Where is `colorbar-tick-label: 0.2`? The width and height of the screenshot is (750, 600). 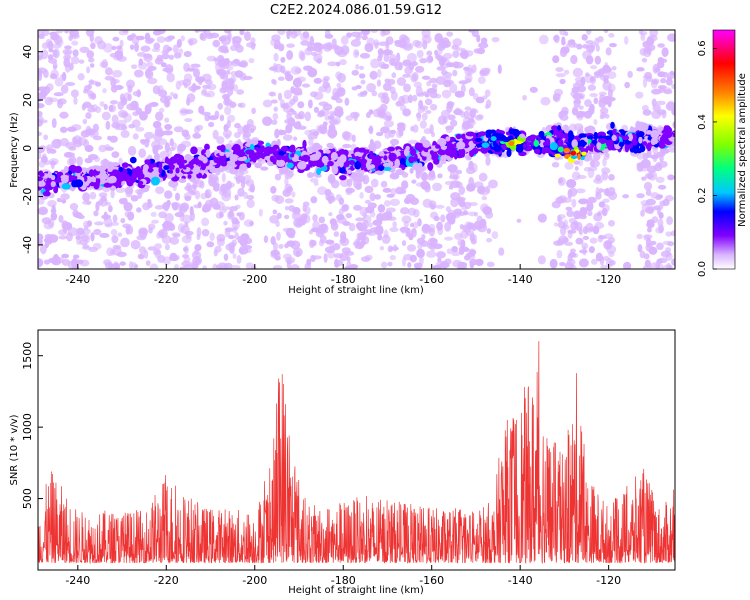
colorbar-tick-label: 0.2 is located at coordinates (702, 196).